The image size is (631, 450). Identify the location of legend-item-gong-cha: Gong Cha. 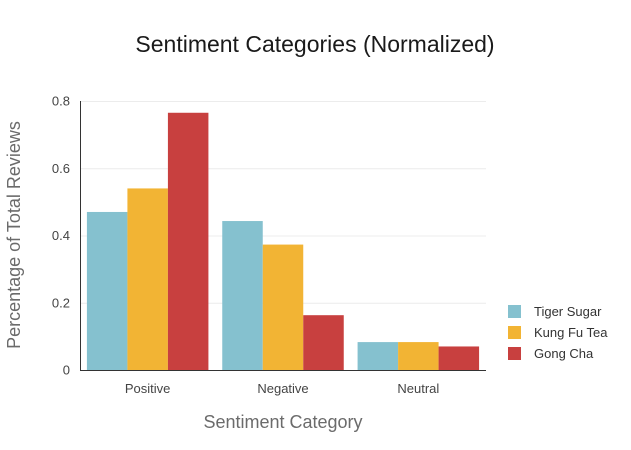
(551, 353).